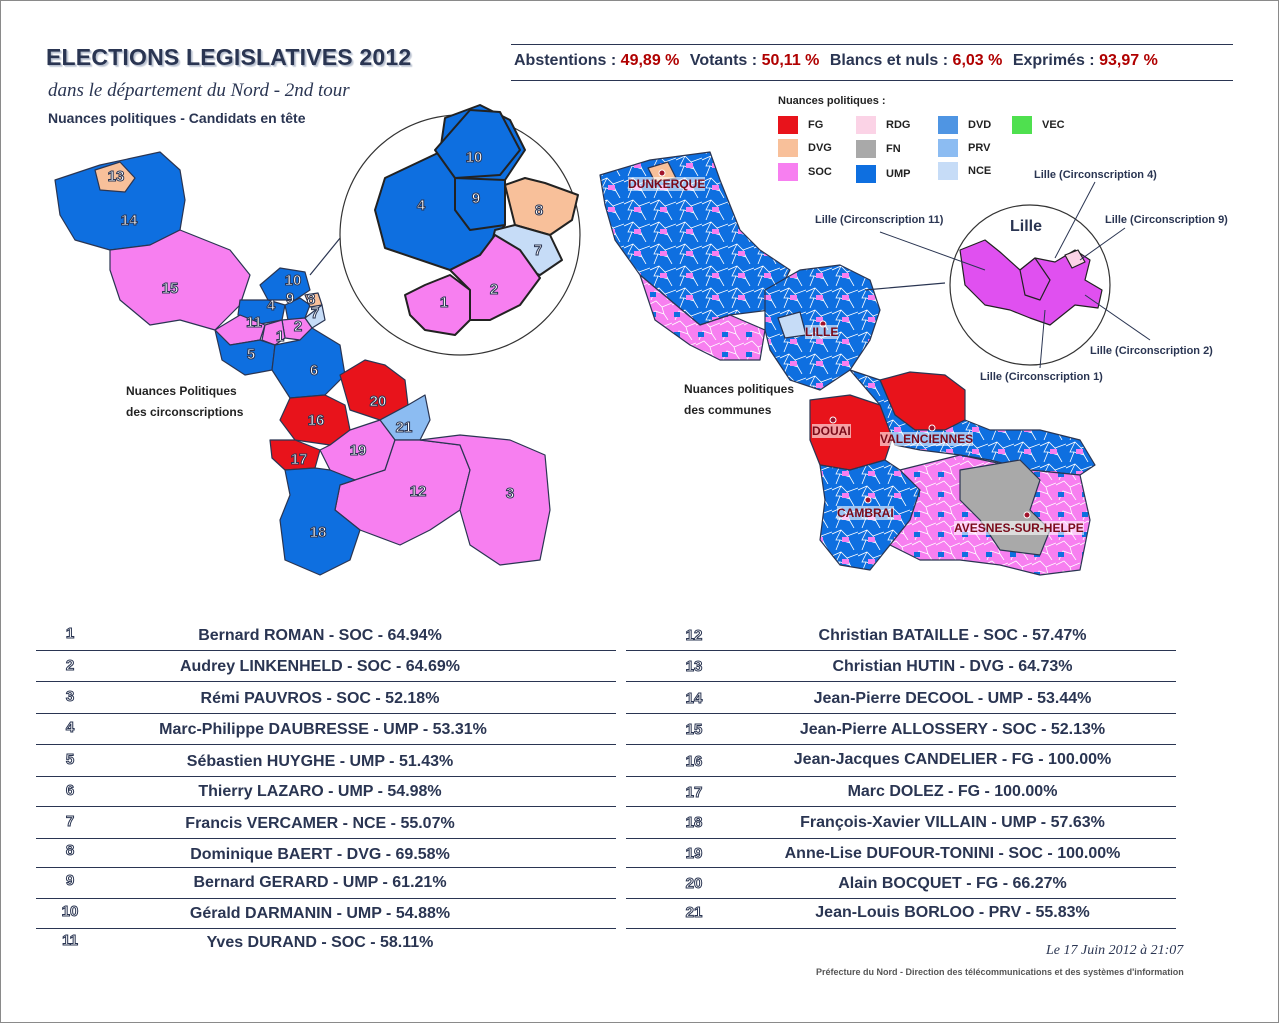  I want to click on inset-label-8: 8, so click(539, 211).